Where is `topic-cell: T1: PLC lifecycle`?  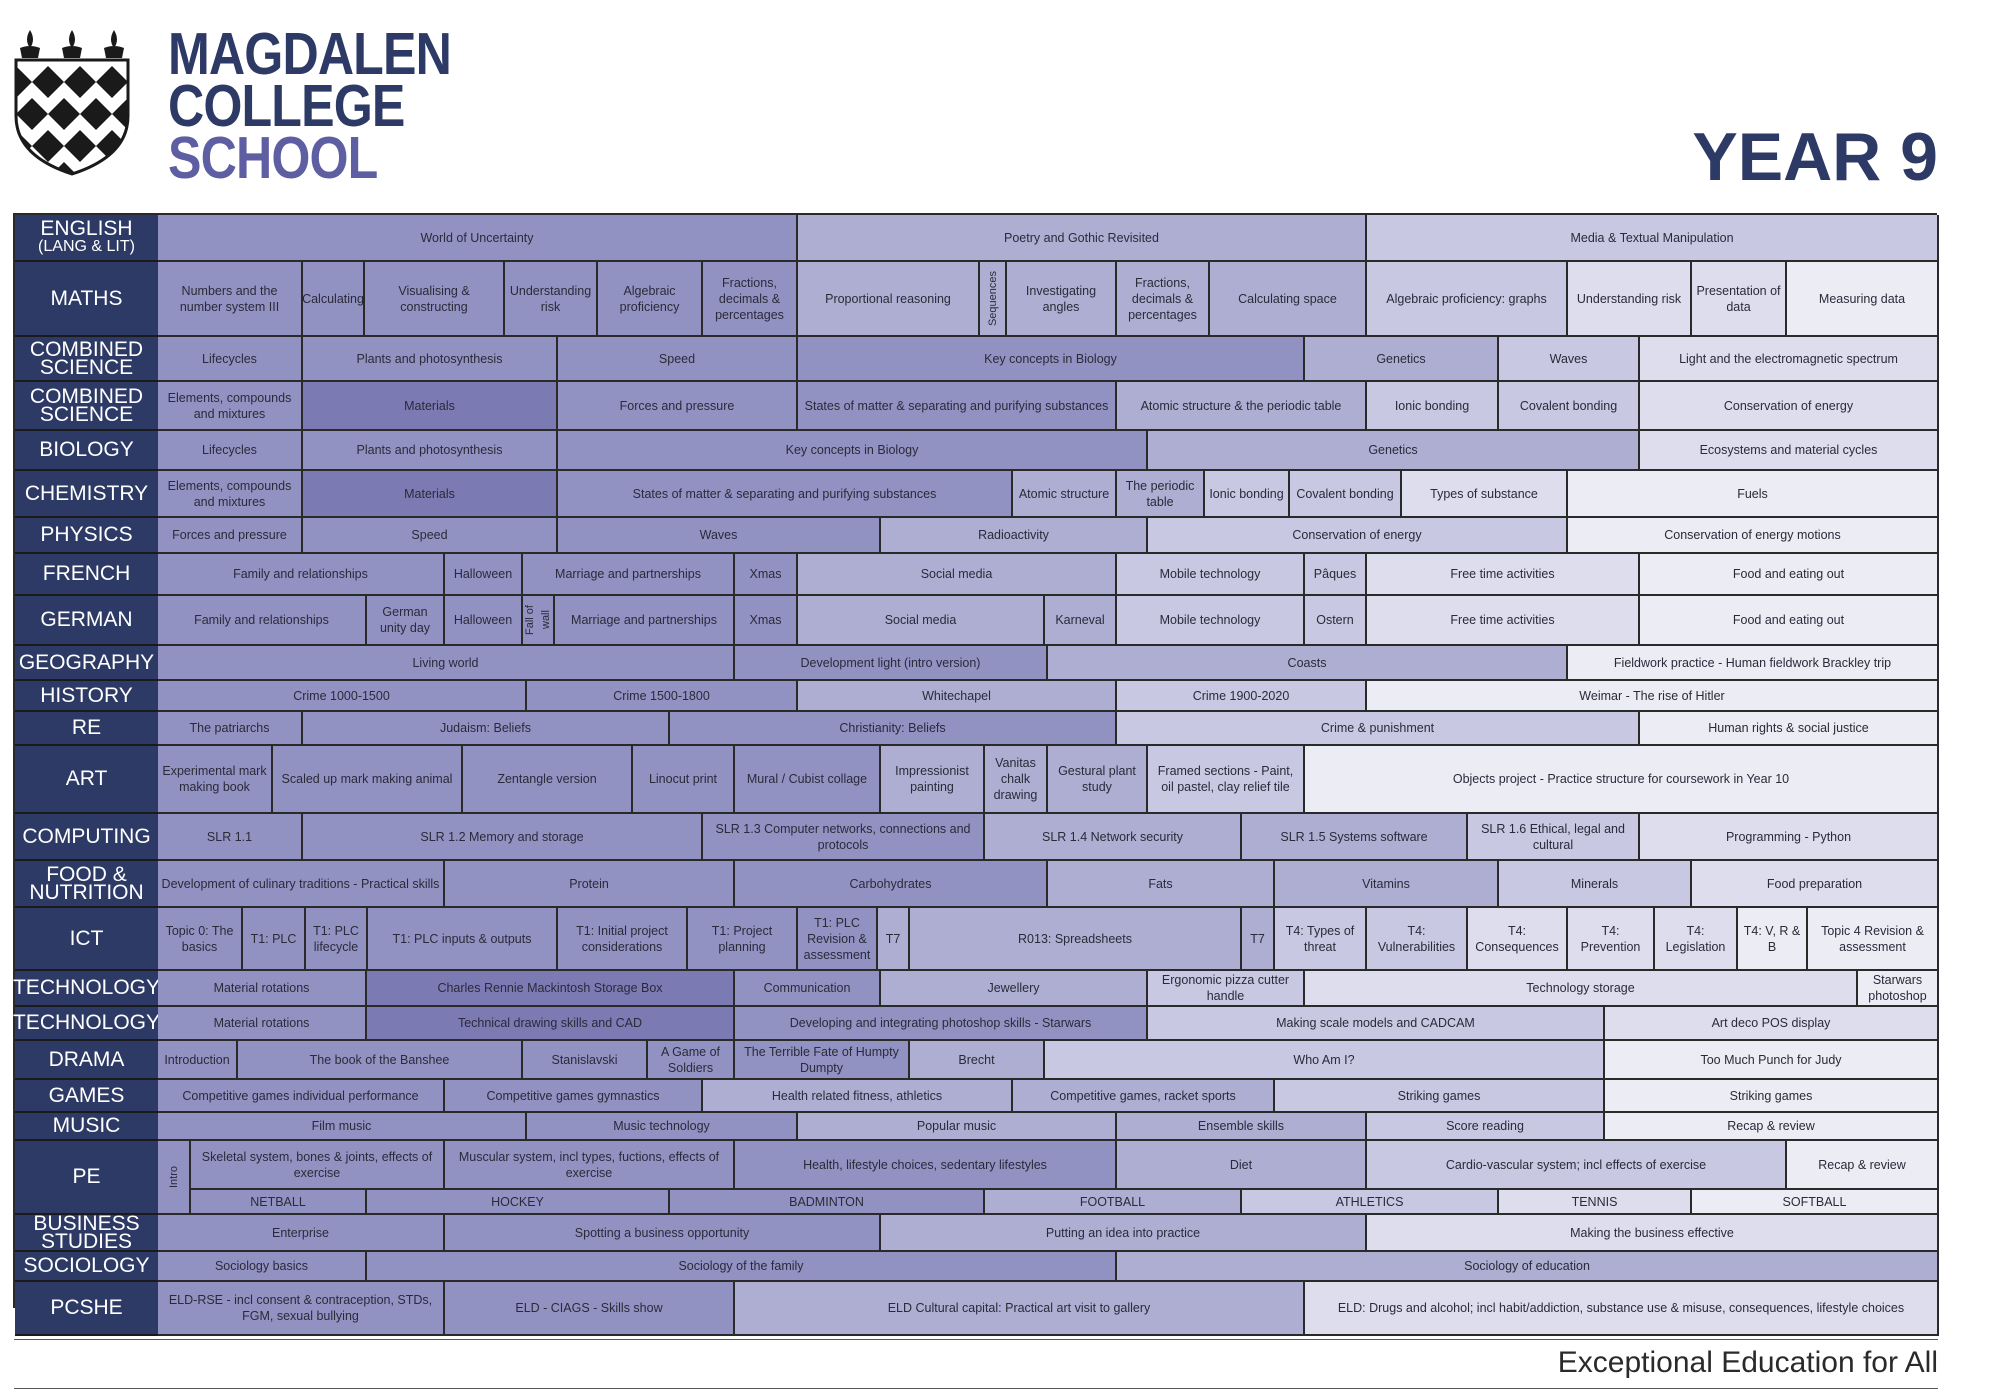 topic-cell: T1: PLC lifecycle is located at coordinates (337, 939).